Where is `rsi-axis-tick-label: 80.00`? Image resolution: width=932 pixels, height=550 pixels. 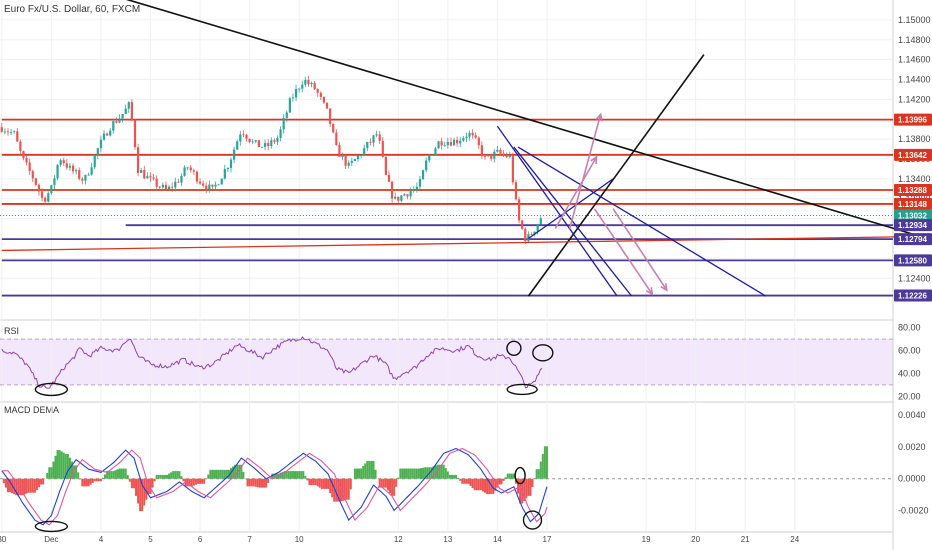 rsi-axis-tick-label: 80.00 is located at coordinates (909, 328).